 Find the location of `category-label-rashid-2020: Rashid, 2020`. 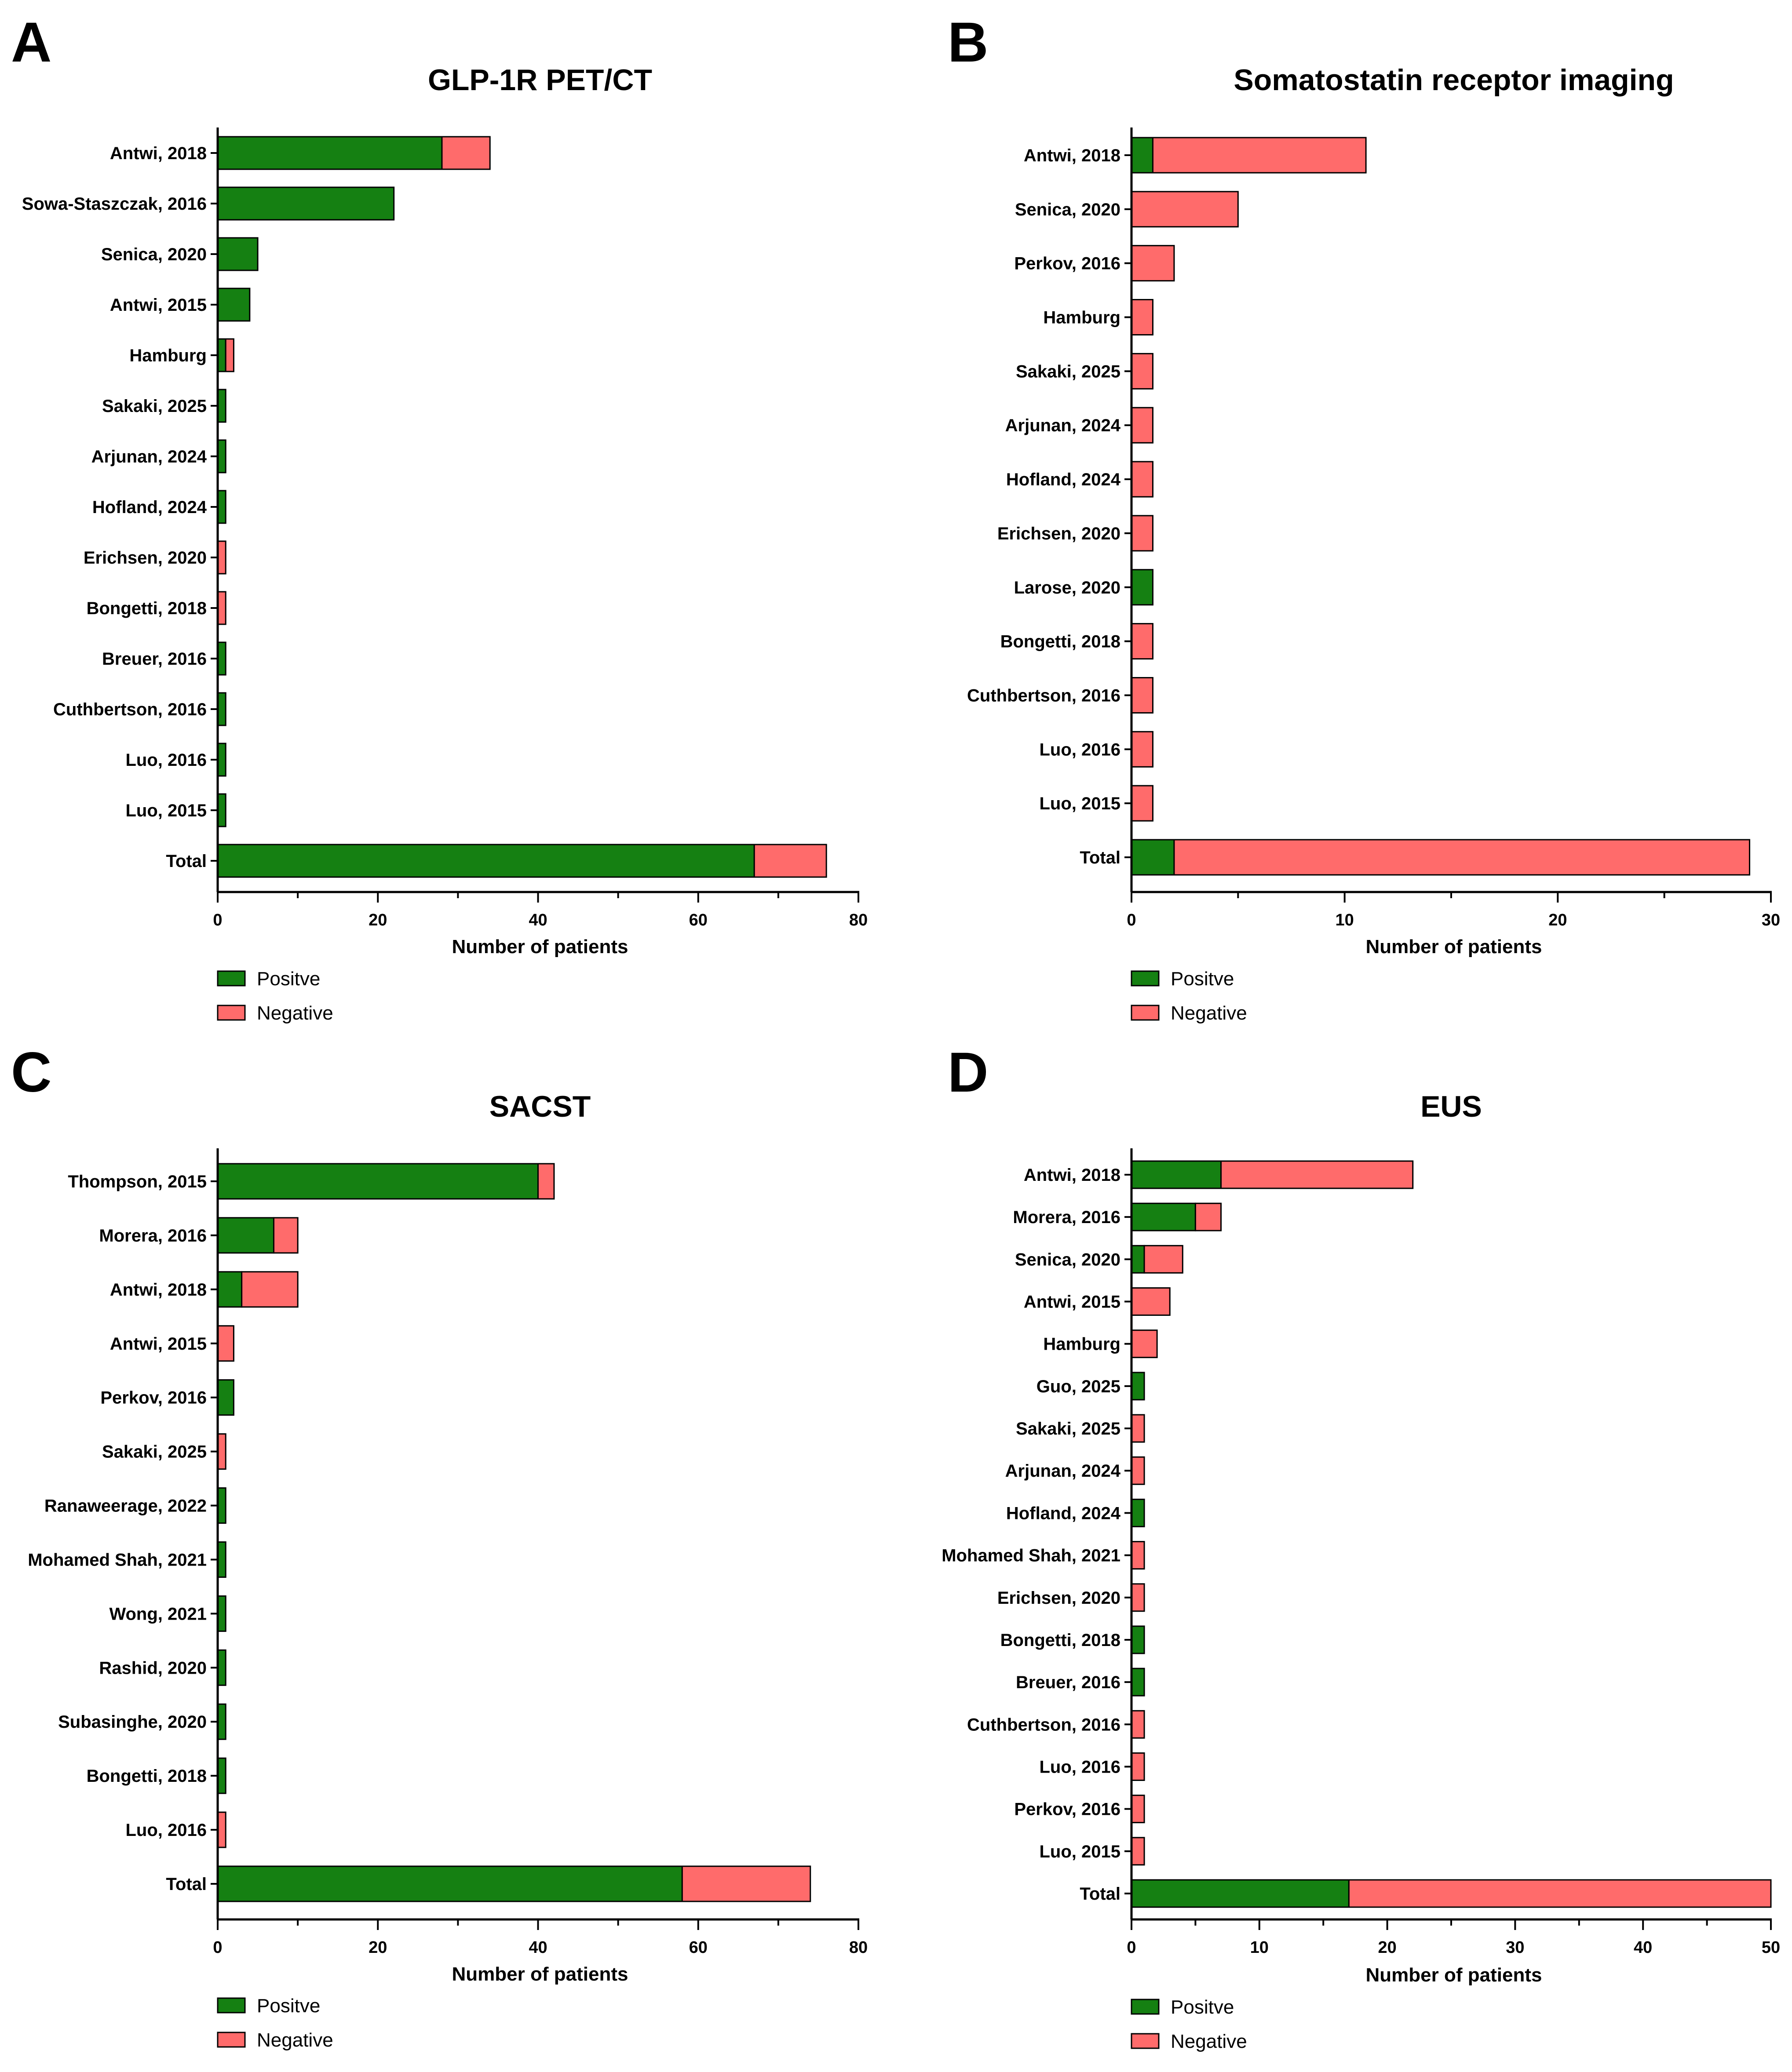

category-label-rashid-2020: Rashid, 2020 is located at coordinates (153, 1668).